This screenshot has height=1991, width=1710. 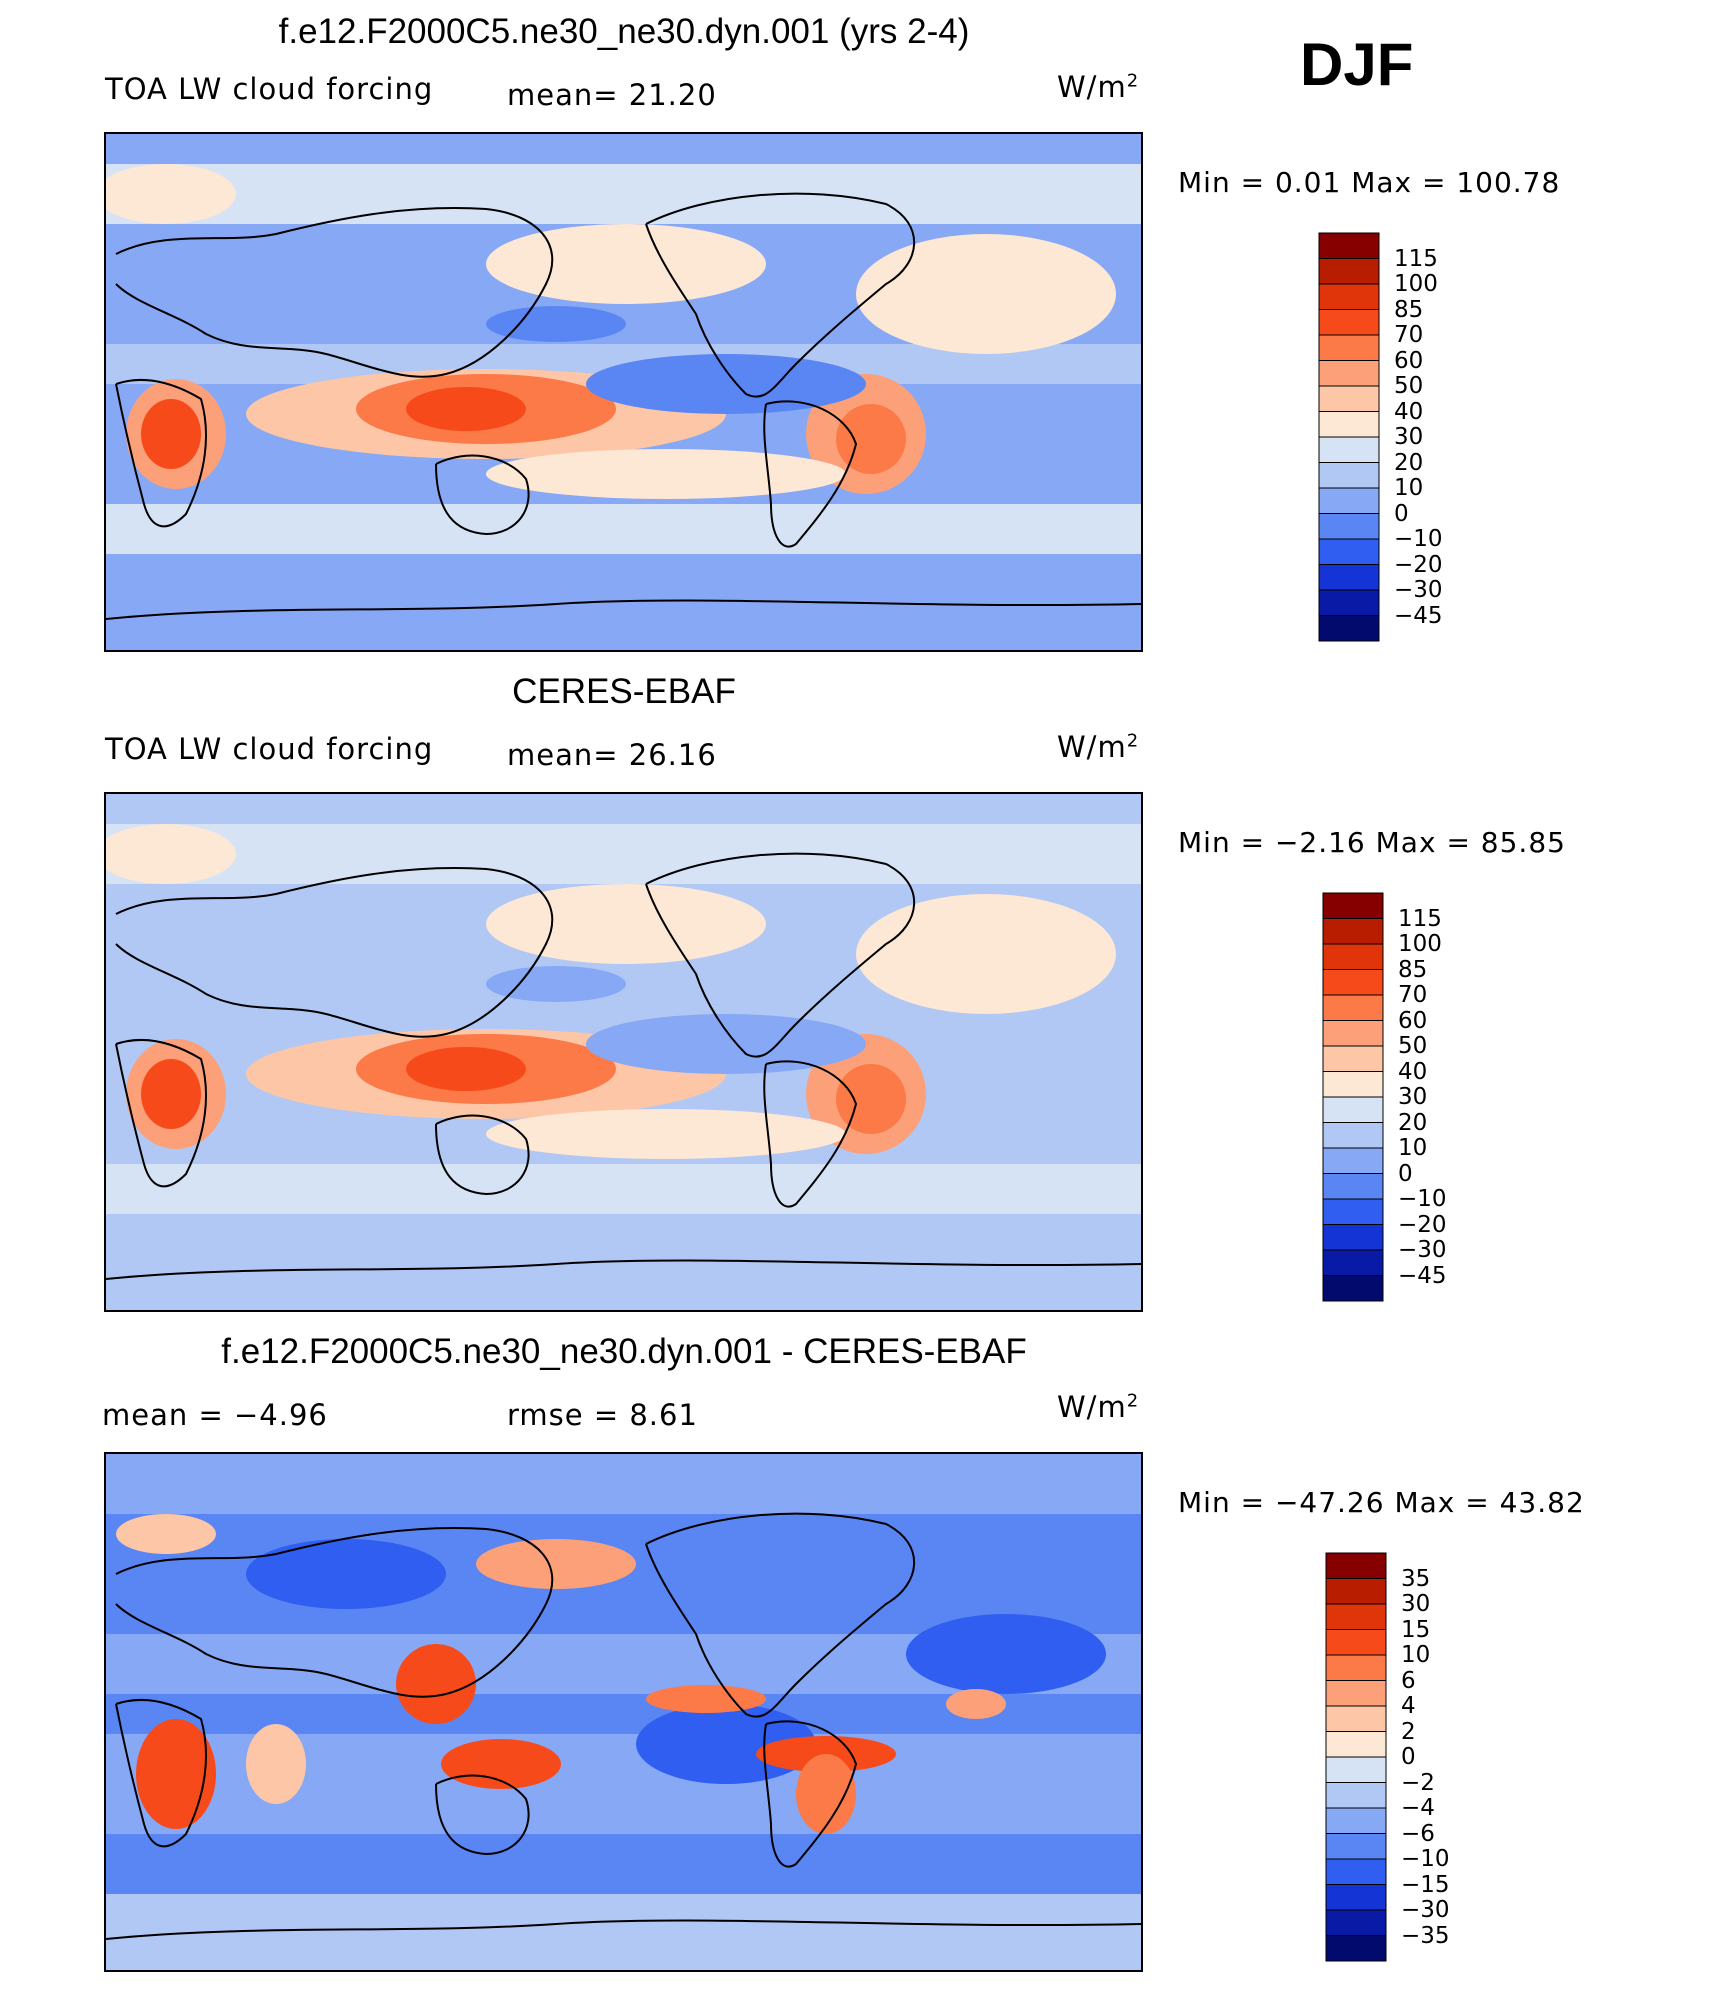 I want to click on colorbar-tick-label: 85, so click(x=1409, y=309).